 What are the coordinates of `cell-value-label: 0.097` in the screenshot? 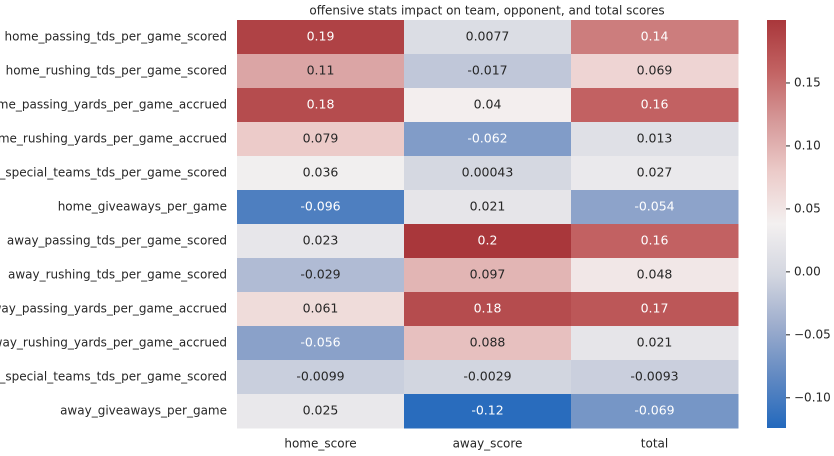 It's located at (488, 274).